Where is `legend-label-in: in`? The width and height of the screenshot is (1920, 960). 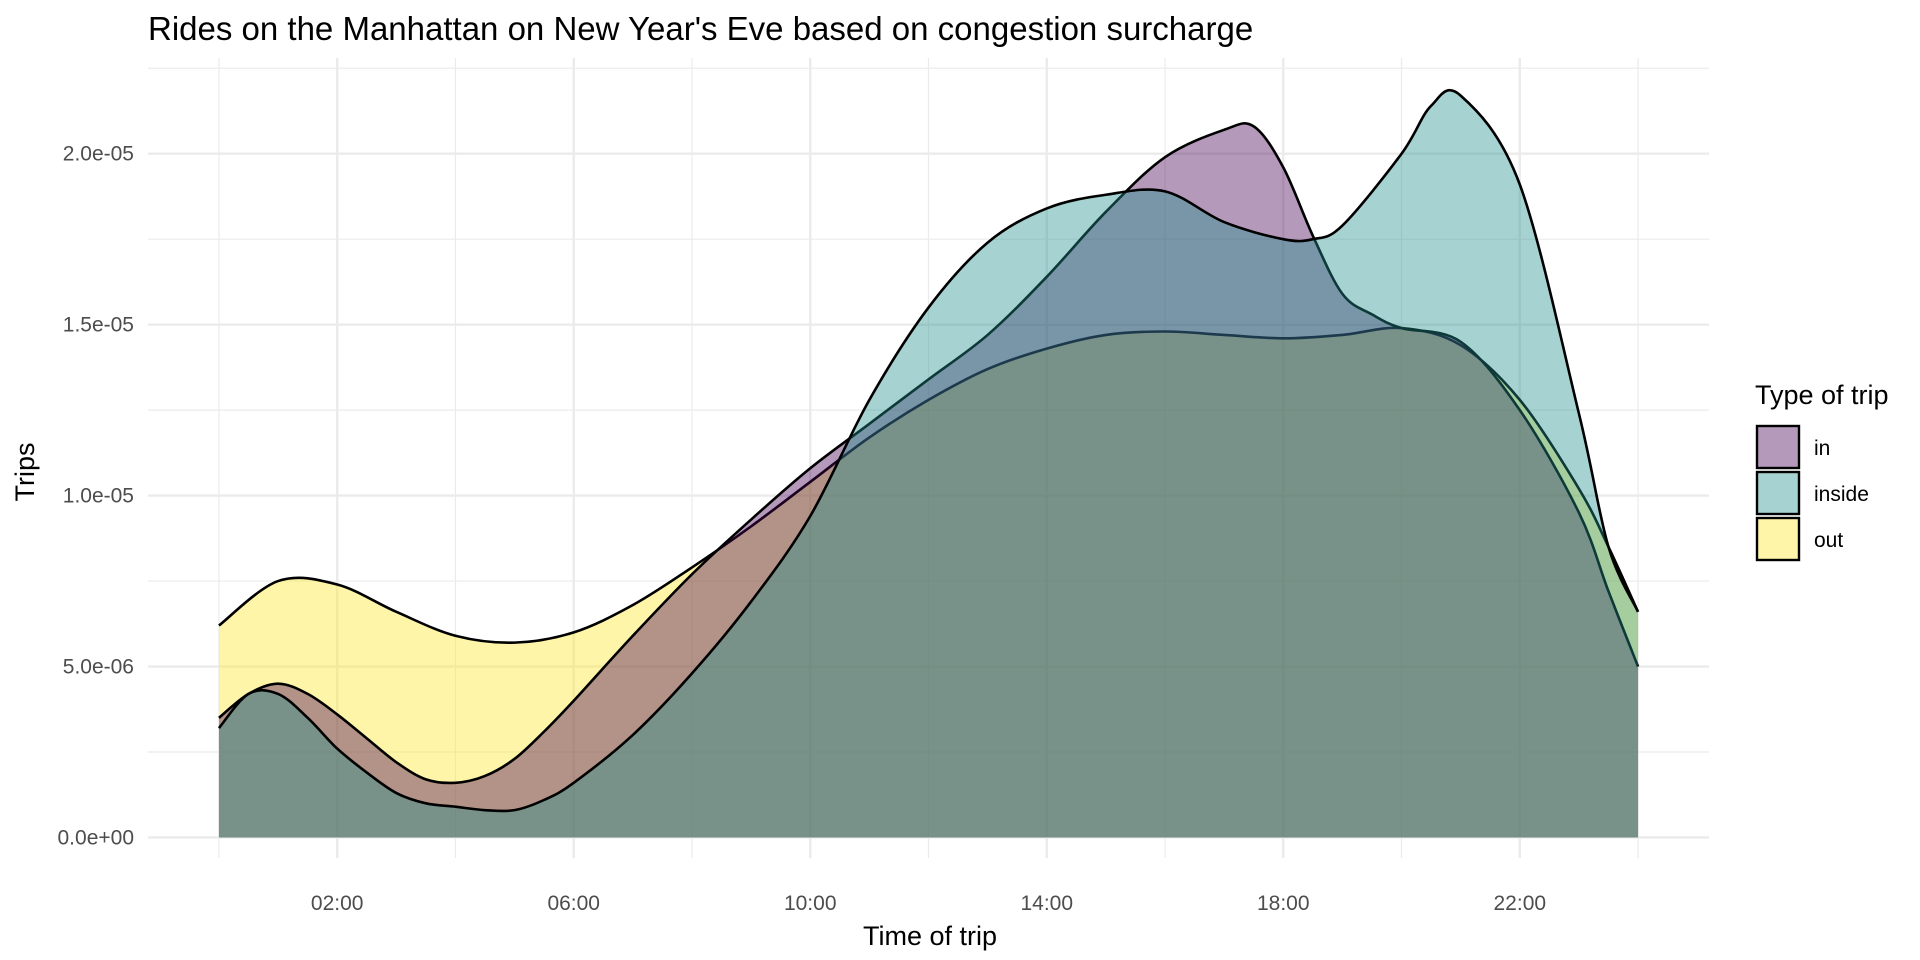 legend-label-in: in is located at coordinates (1822, 448).